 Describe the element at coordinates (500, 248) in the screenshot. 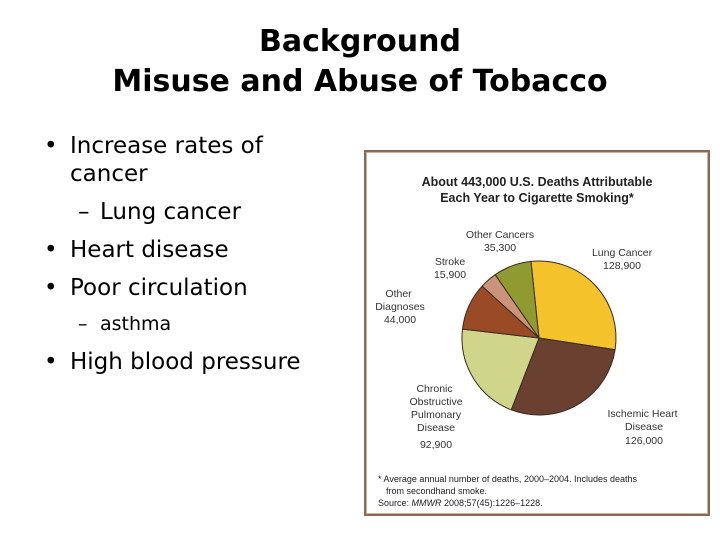

I see `label-other-cancers-value: 35,300` at that location.